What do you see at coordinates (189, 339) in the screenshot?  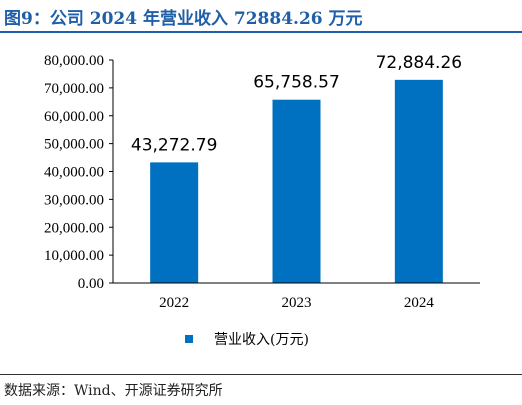 I see `legend-swatch` at bounding box center [189, 339].